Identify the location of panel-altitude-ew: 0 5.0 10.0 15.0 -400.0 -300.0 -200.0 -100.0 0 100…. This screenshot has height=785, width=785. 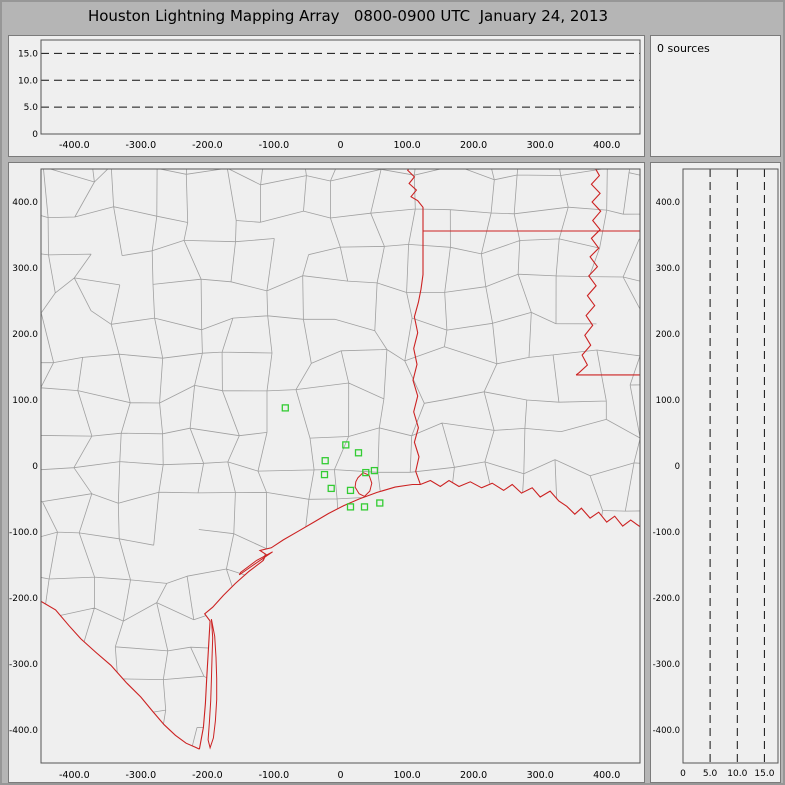
(326, 96).